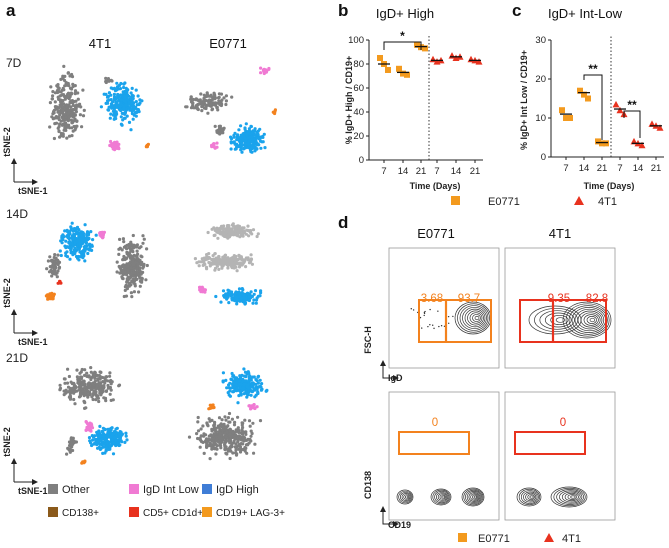 The height and width of the screenshot is (548, 669). Describe the element at coordinates (609, 186) in the screenshot. I see `panel-c-xlabel: Time (Days)` at that location.